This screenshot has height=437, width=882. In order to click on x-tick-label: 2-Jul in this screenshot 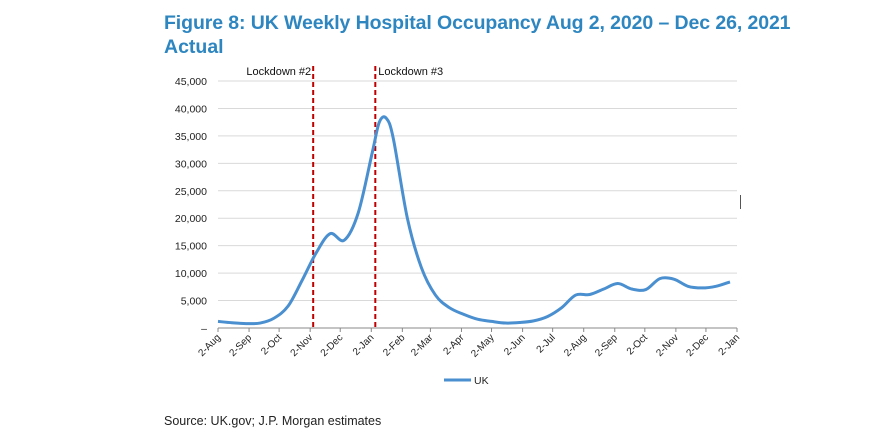, I will do `click(546, 343)`.